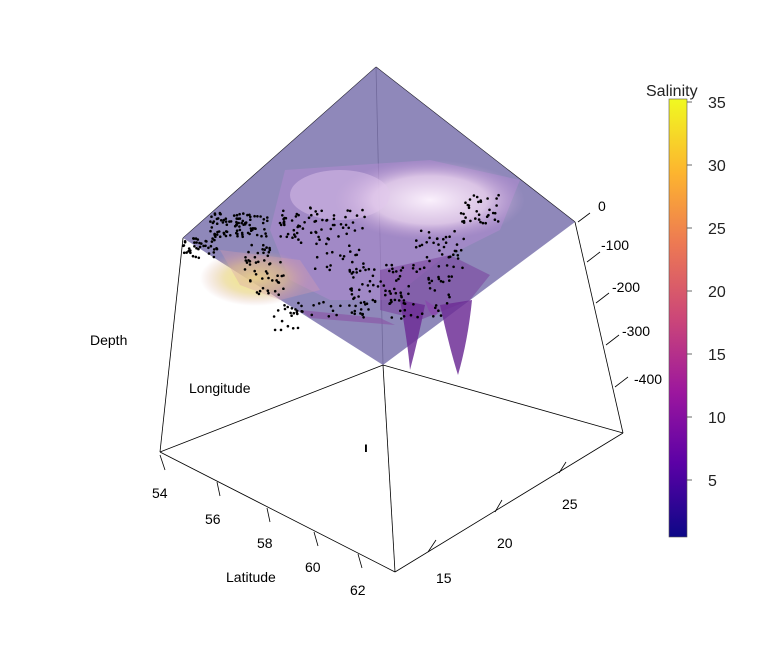 The image size is (771, 656). Describe the element at coordinates (358, 590) in the screenshot. I see `latitude-tick-62: 62` at that location.